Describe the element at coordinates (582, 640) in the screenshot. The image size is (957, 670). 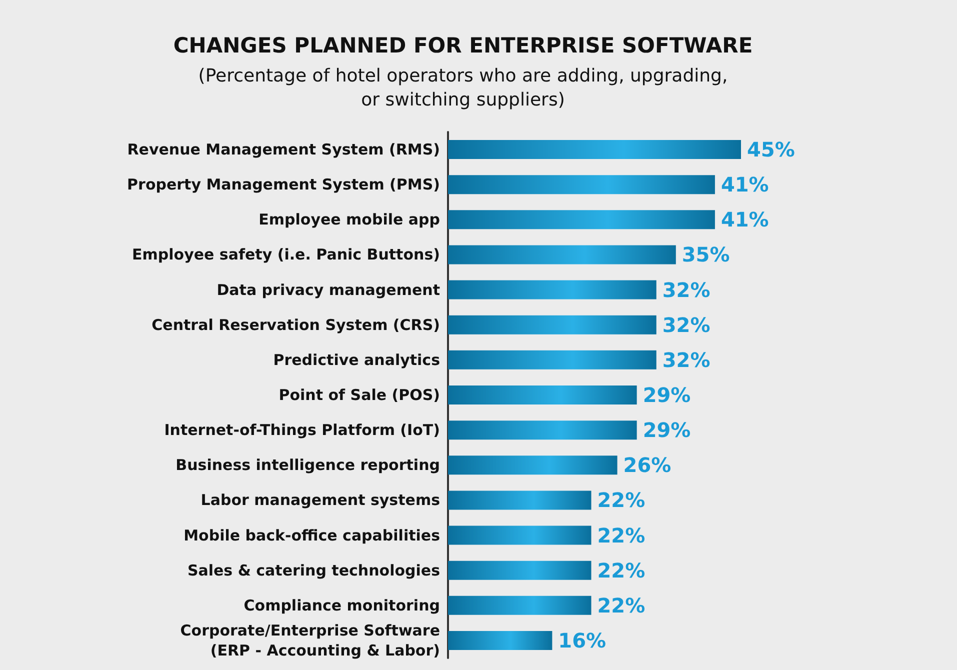
I see `data-label: 16%` at that location.